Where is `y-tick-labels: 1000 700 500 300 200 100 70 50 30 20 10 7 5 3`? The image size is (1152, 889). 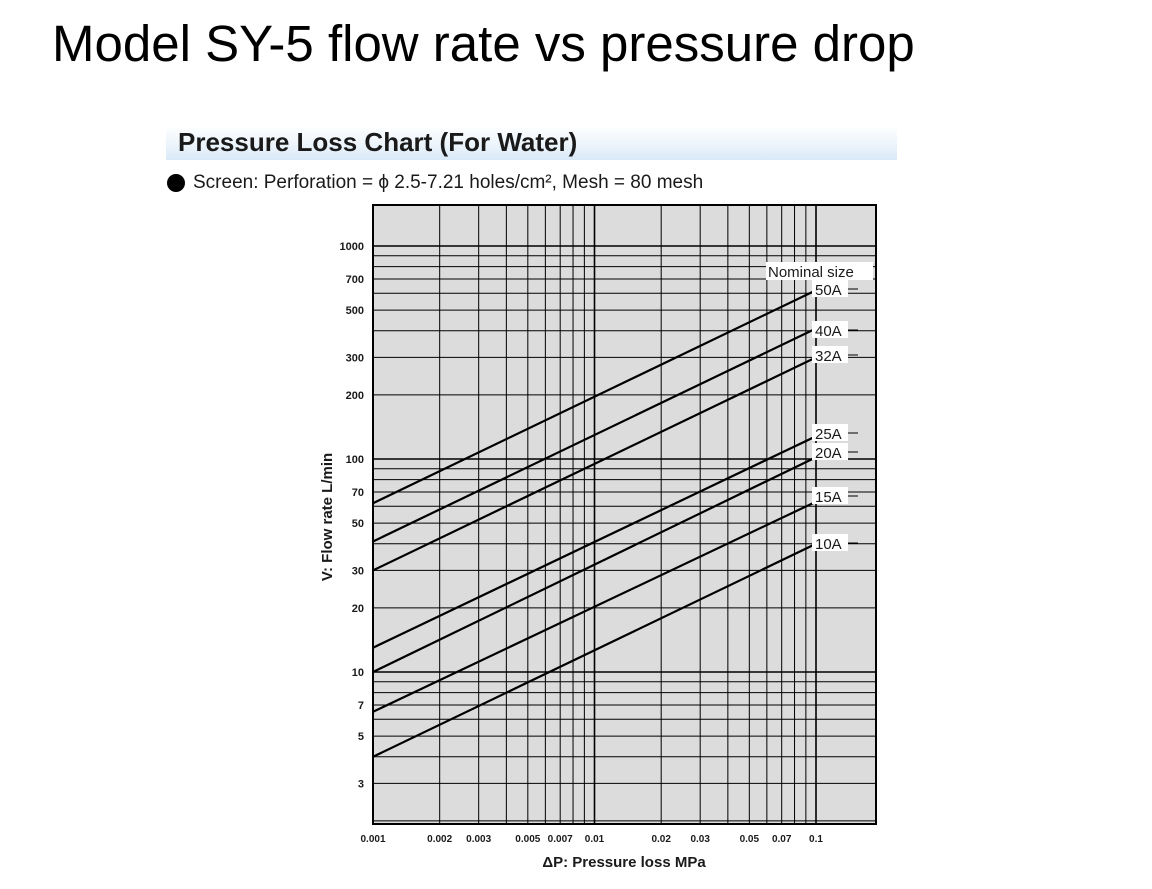 y-tick-labels: 1000 700 500 300 200 100 70 50 30 20 10 7 5 3 is located at coordinates (352, 515).